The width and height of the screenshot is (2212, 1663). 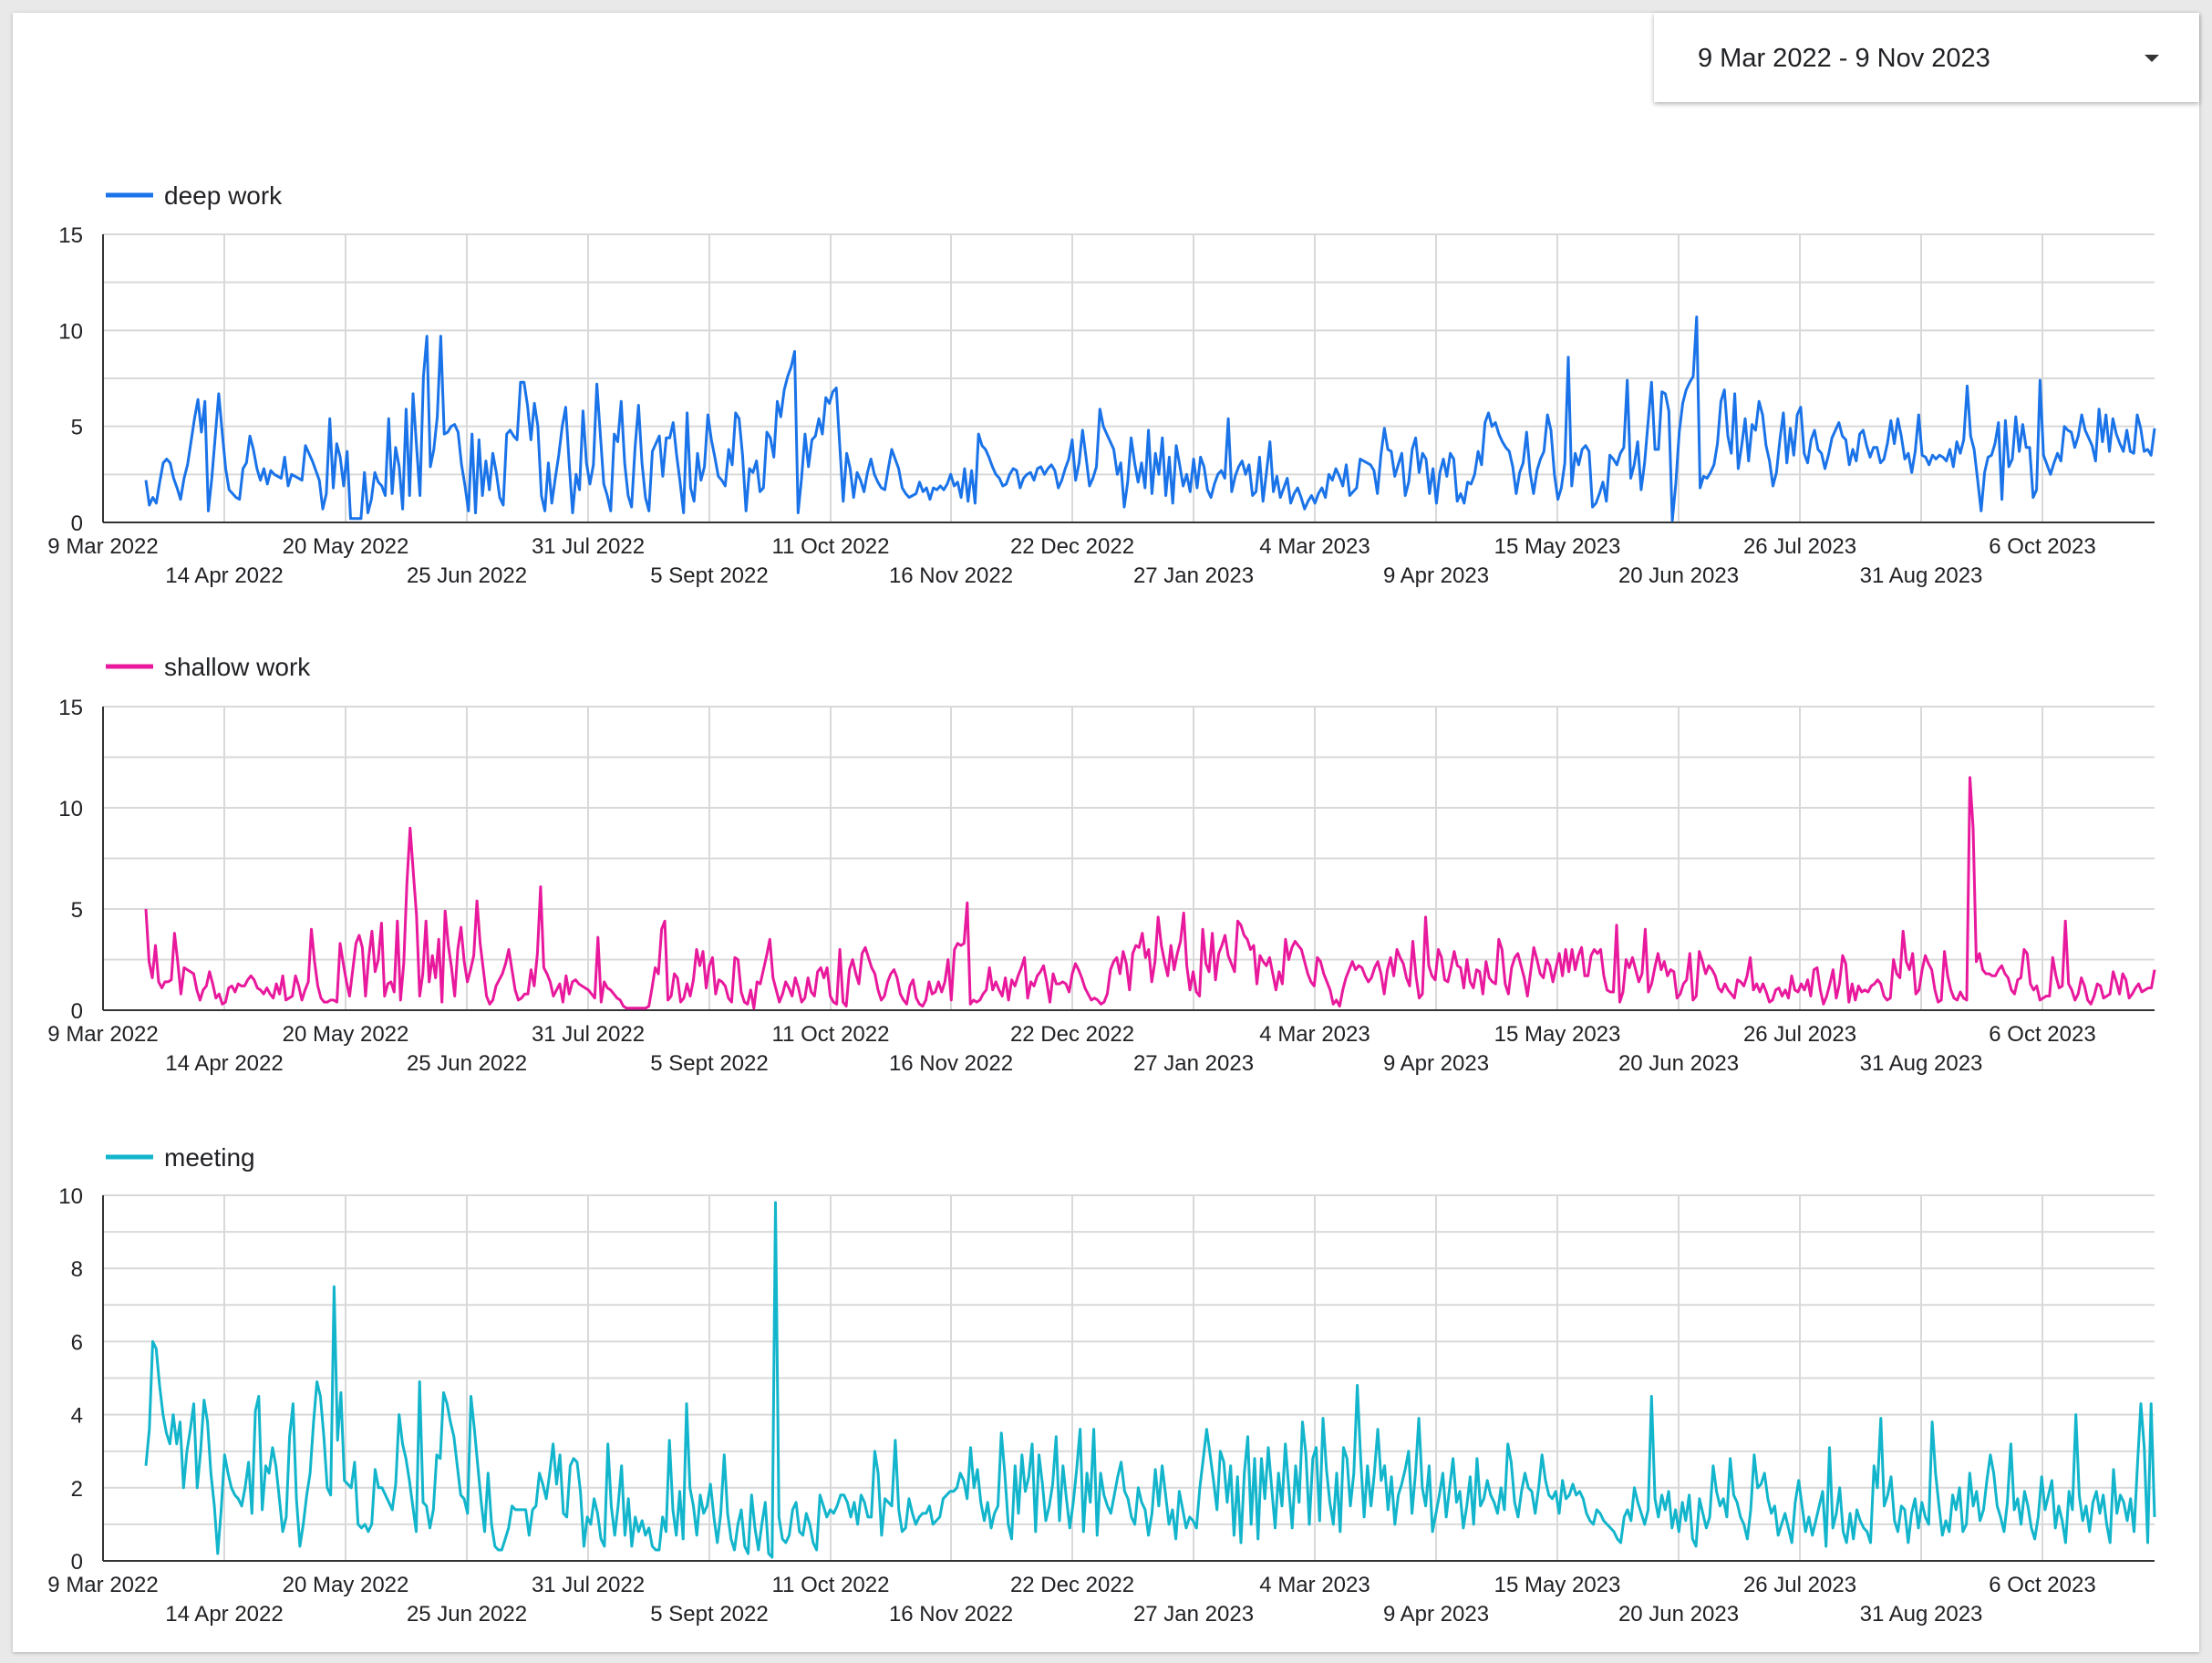 I want to click on date-range-selector: 9 Mar 2022 - 9 Nov 2023, so click(x=1926, y=58).